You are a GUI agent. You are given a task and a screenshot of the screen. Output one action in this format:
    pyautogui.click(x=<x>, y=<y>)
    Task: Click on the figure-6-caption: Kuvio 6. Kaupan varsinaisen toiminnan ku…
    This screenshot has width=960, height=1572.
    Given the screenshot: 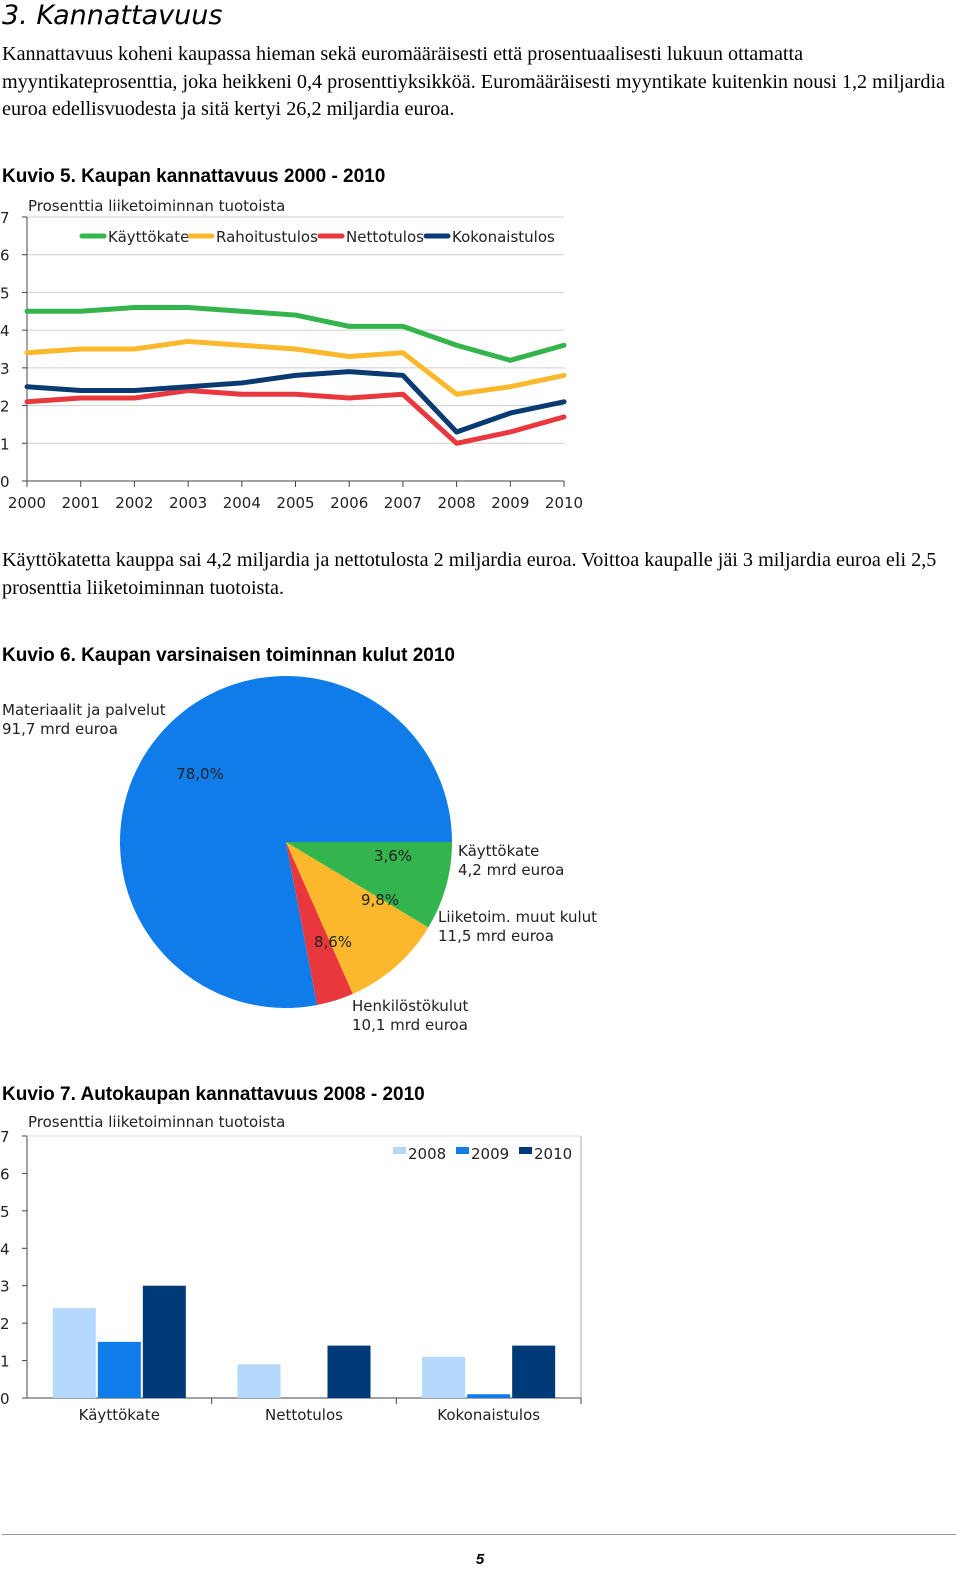 What is the action you would take?
    pyautogui.click(x=228, y=655)
    